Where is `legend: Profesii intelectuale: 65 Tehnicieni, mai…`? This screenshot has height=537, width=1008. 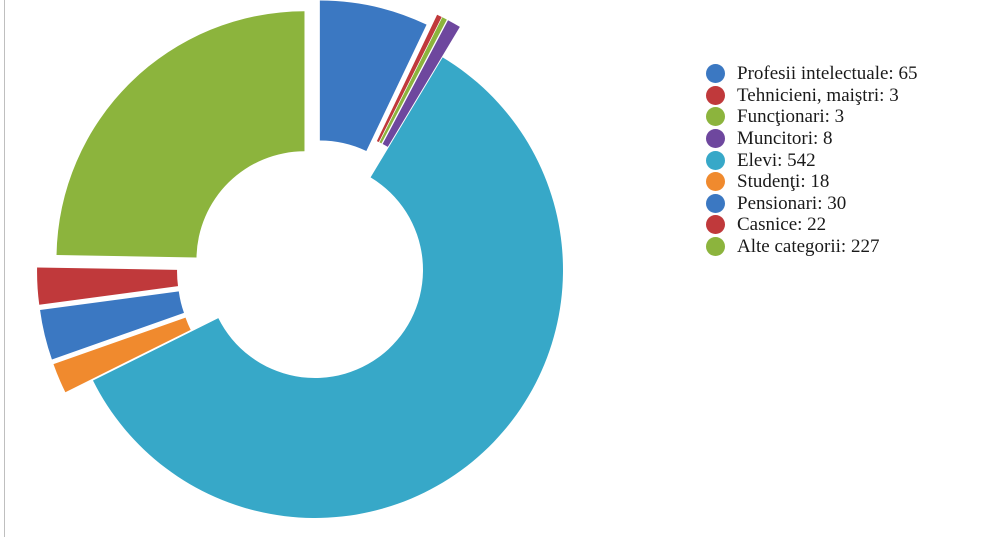
legend: Profesii intelectuale: 65 Tehnicieni, mai… is located at coordinates (811, 160).